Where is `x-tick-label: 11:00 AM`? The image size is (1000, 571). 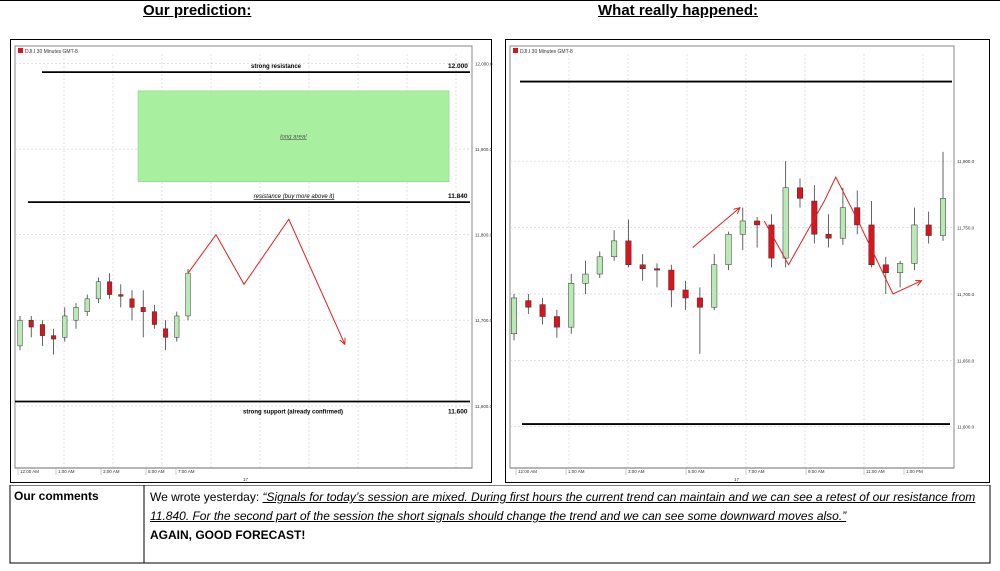
x-tick-label: 11:00 AM is located at coordinates (875, 471).